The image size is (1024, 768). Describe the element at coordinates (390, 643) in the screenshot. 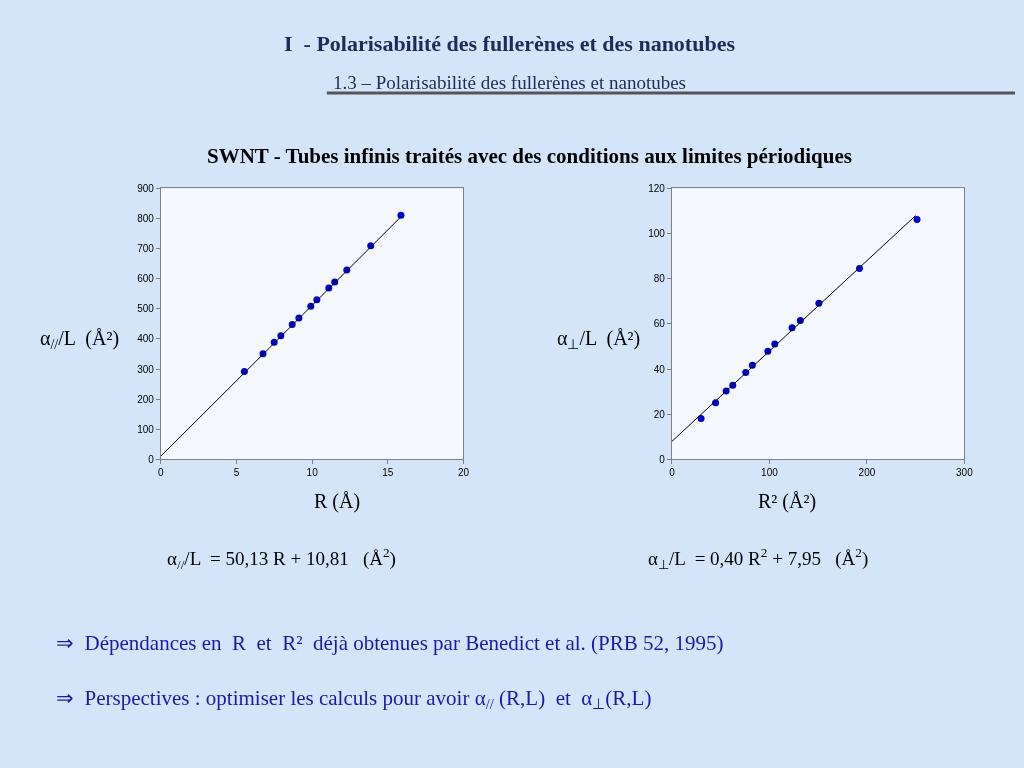

I see `text: ⇒ Dépendances en R et R² déjà obtenues par Benedict et al. (PRB 52, 1995)` at that location.